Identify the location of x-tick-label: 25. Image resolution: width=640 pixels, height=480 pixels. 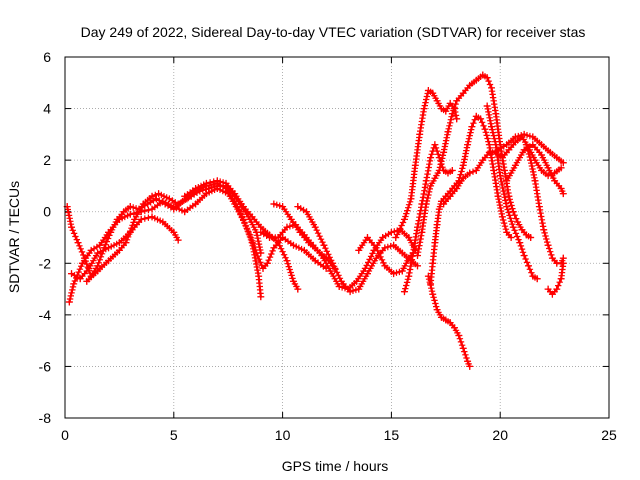
(609, 435).